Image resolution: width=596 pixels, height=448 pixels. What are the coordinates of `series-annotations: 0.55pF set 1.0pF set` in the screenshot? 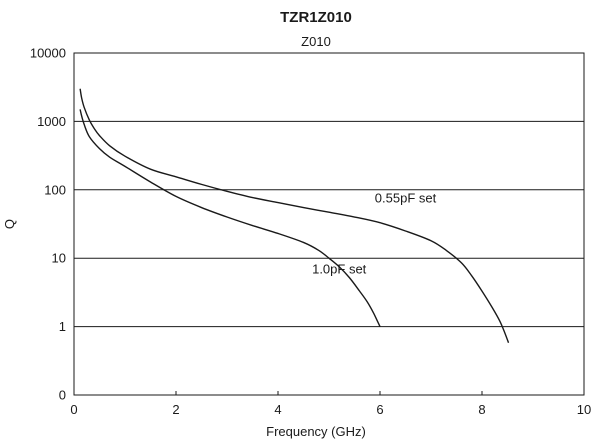 It's located at (374, 234).